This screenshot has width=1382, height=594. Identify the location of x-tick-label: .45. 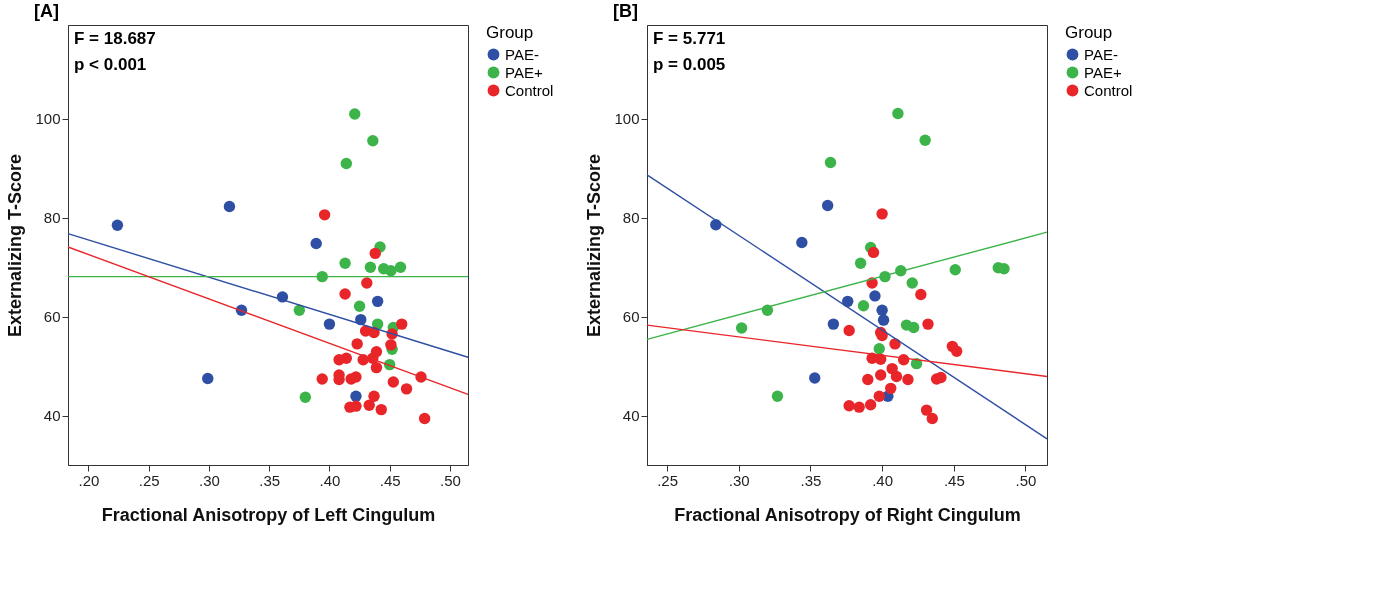
(390, 480).